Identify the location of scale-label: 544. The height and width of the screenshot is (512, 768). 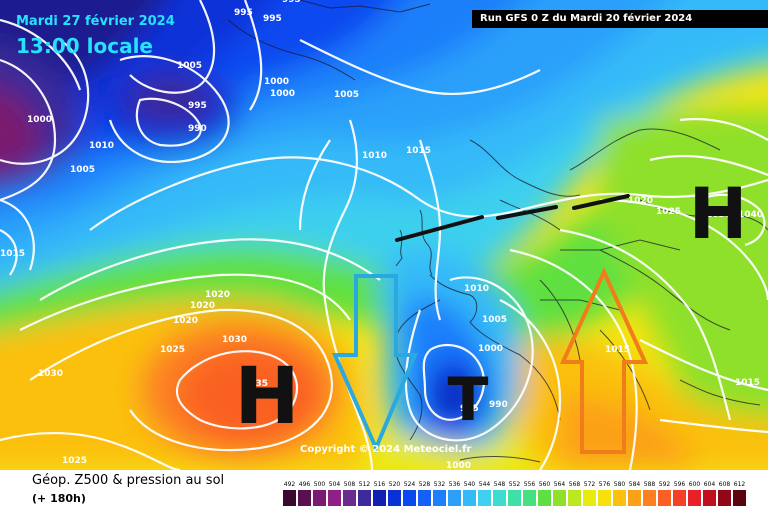
(485, 484).